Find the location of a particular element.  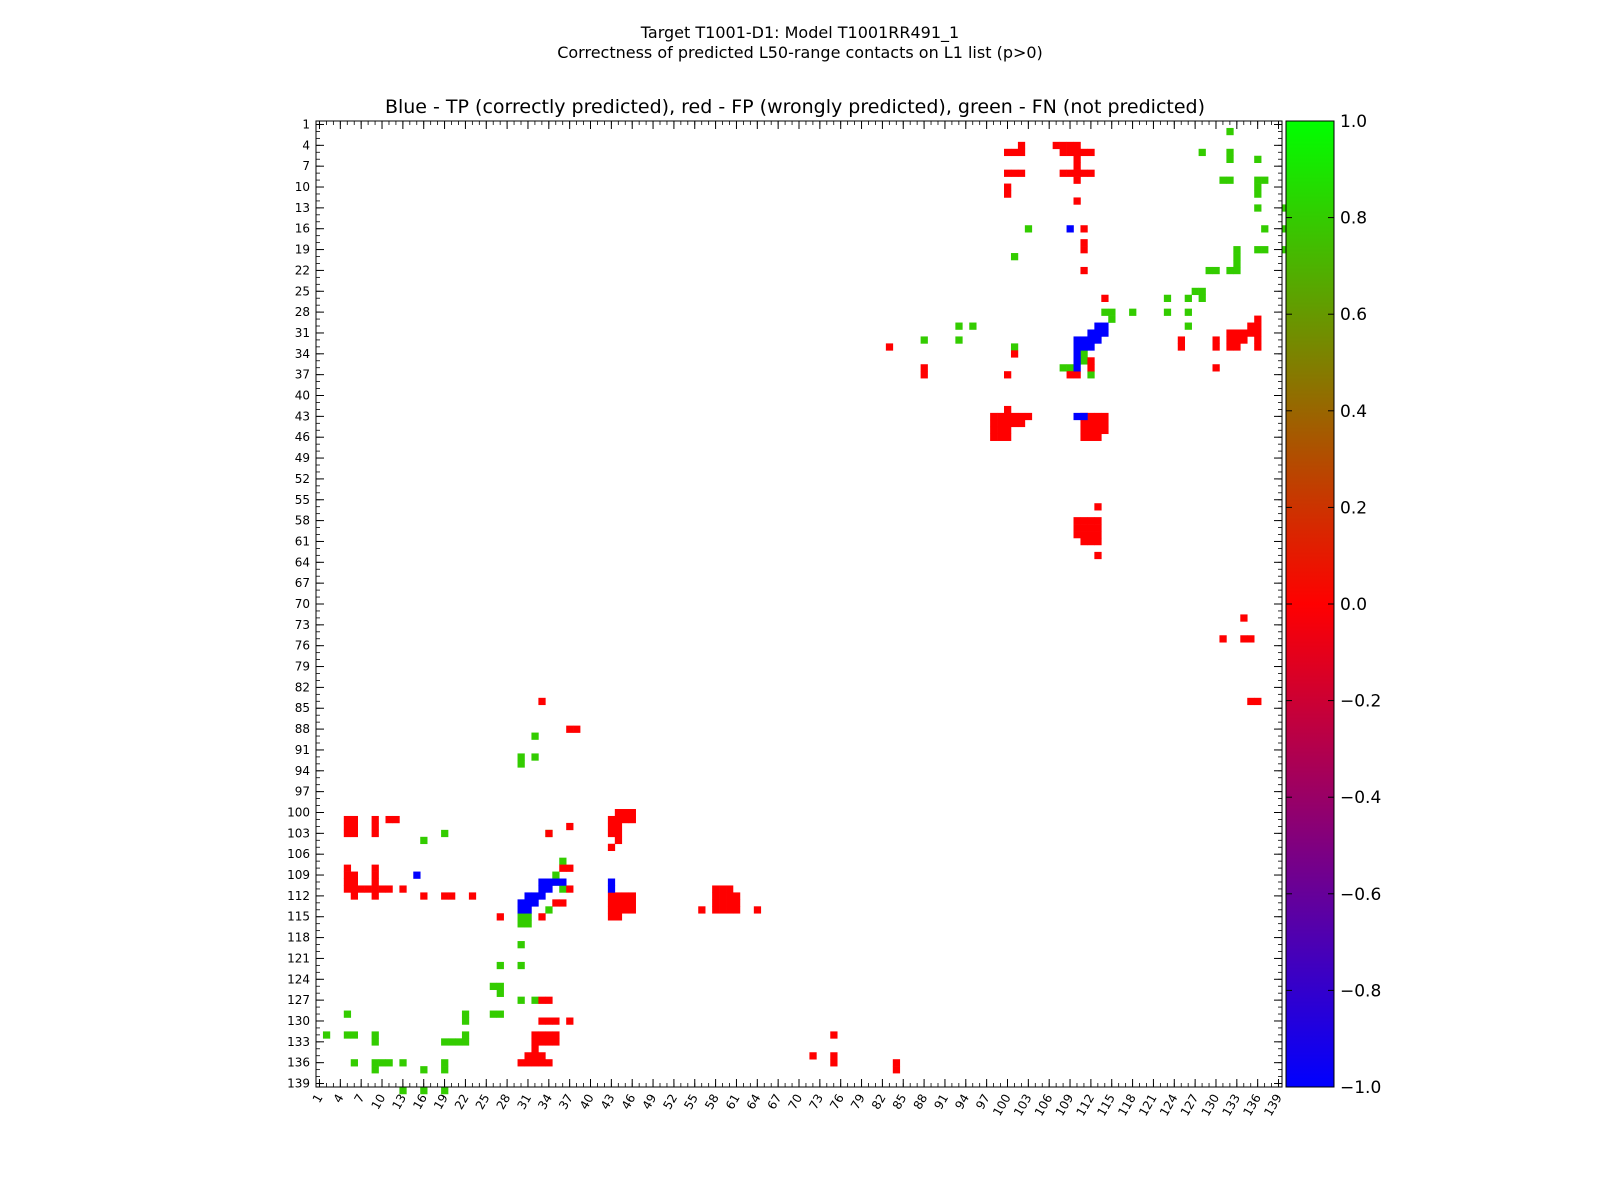

colorbar-tick-label: −0.8 is located at coordinates (1360, 991).